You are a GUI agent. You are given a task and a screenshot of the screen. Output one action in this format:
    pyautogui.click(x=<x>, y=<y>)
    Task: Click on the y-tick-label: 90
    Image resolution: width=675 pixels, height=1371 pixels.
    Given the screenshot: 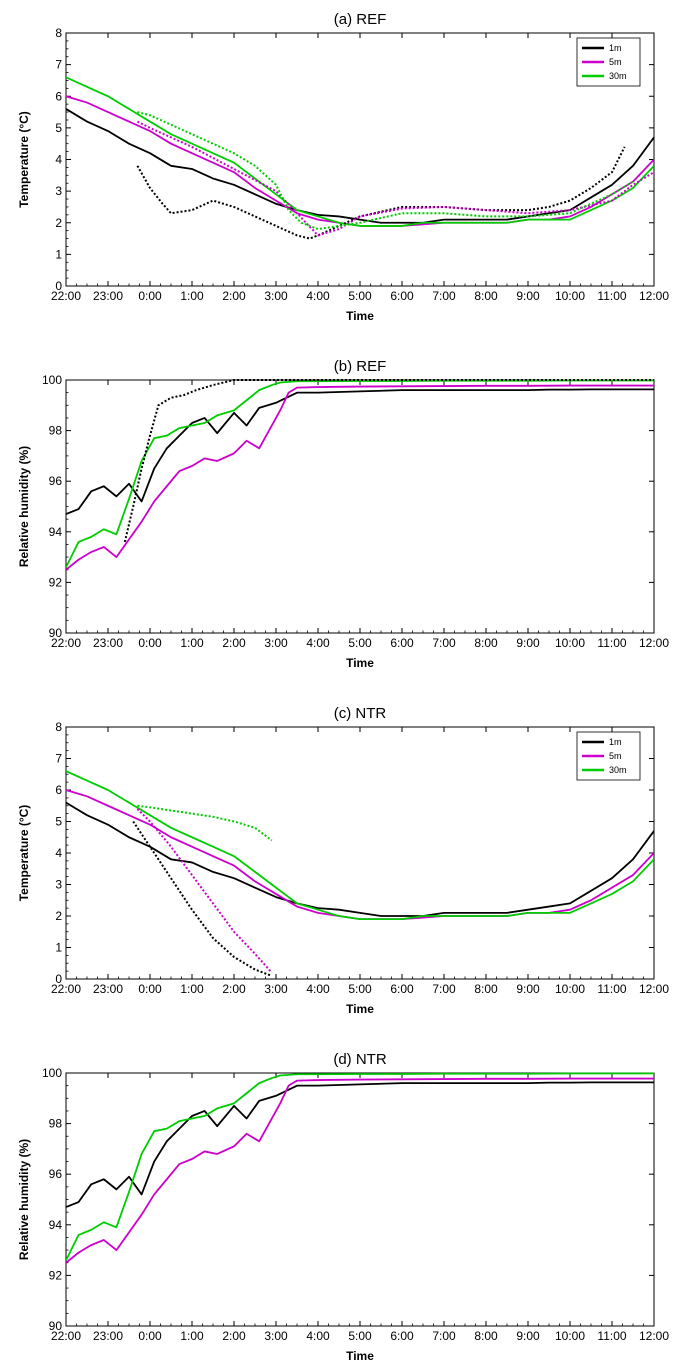 What is the action you would take?
    pyautogui.click(x=56, y=633)
    